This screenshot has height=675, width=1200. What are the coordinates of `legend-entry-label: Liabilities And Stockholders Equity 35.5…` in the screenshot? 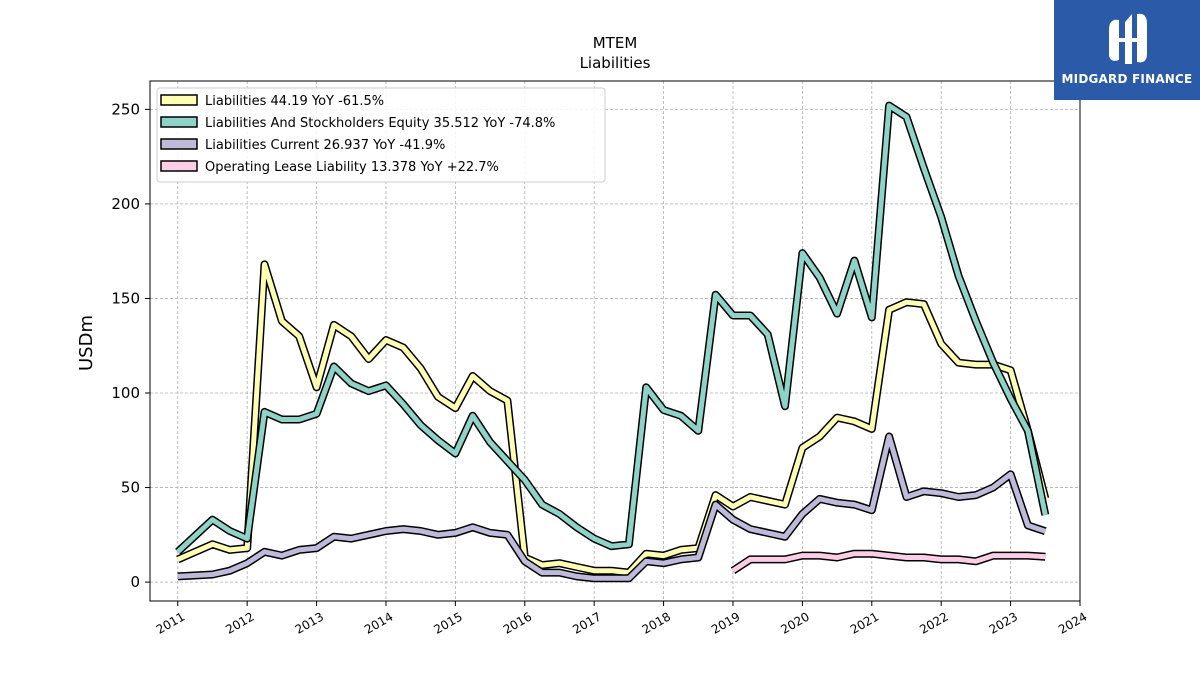 It's located at (380, 123).